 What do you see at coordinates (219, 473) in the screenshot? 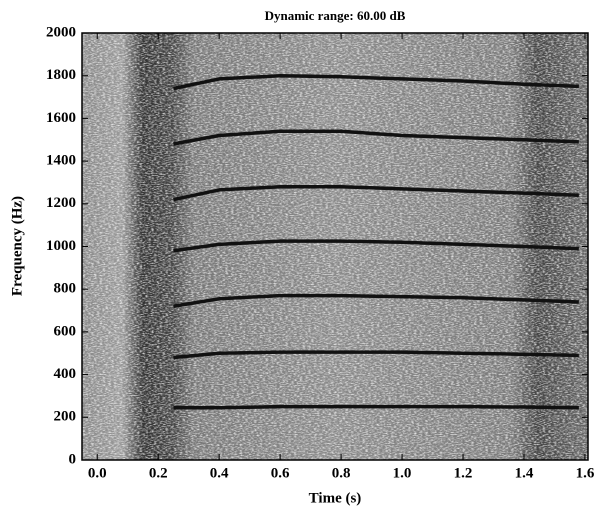
I see `x-tick-label: 0.4` at bounding box center [219, 473].